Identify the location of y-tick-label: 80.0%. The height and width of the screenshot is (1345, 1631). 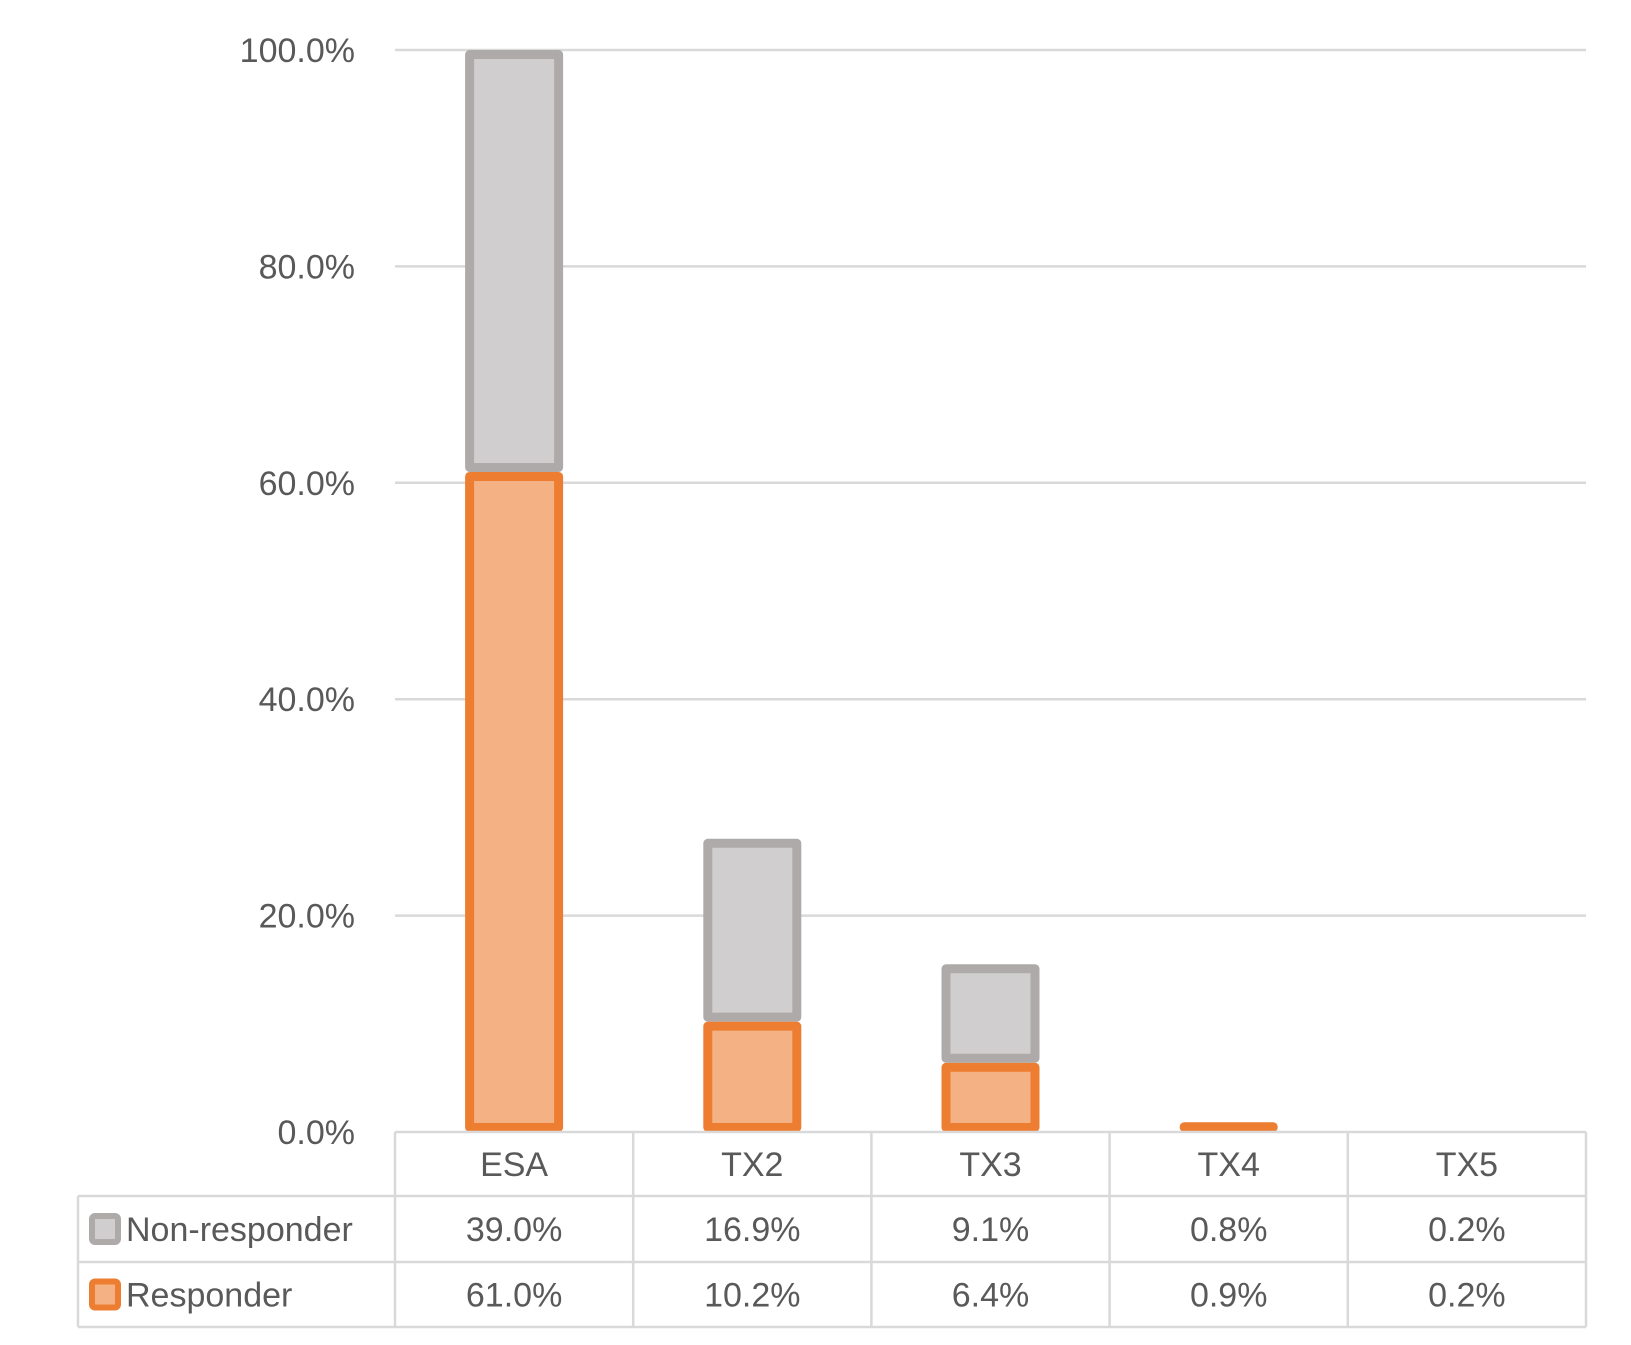
(307, 267).